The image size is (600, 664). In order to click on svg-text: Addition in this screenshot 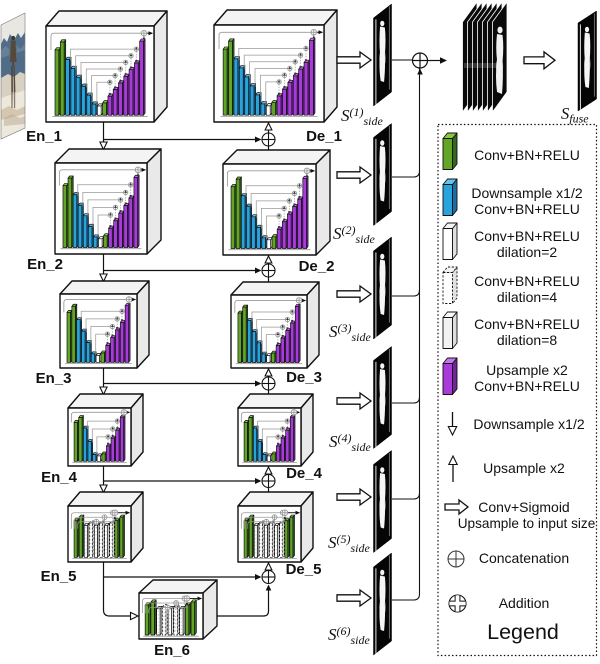, I will do `click(524, 603)`.